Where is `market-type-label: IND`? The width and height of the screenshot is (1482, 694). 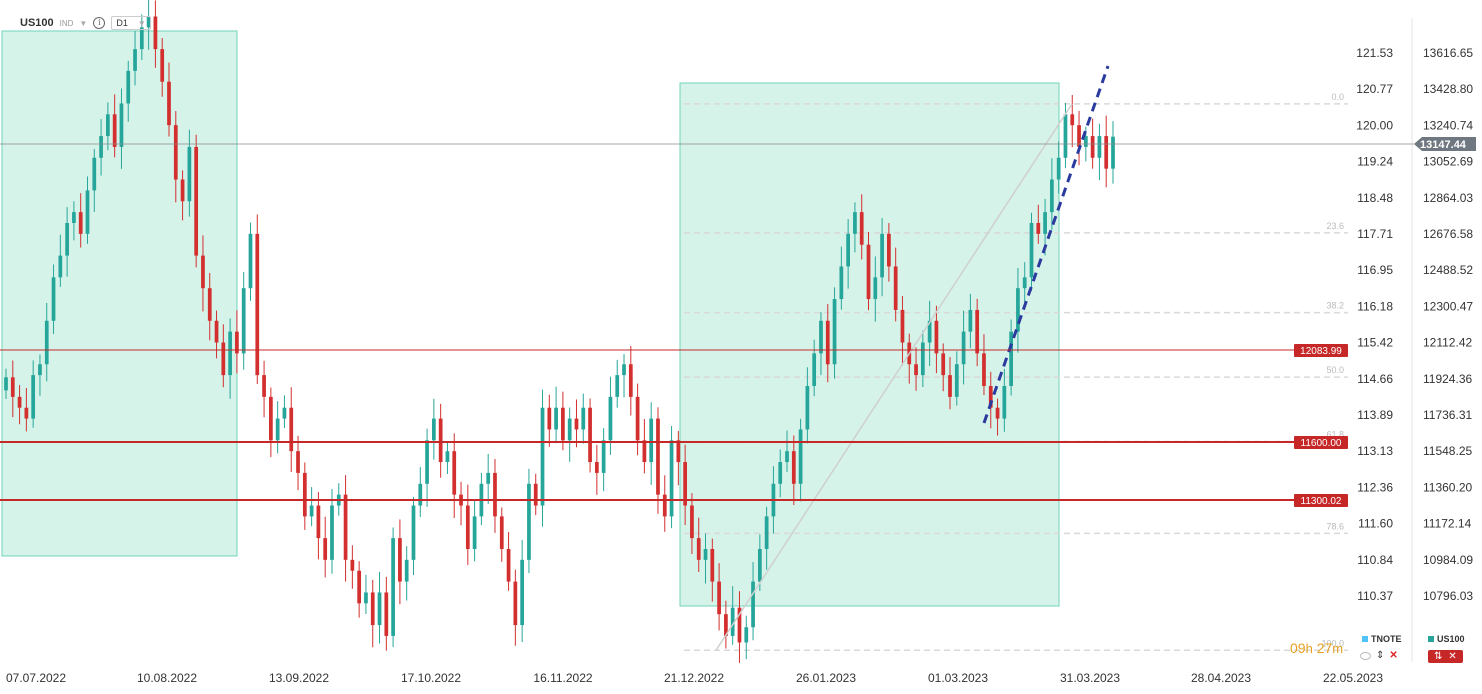
market-type-label: IND is located at coordinates (66, 23).